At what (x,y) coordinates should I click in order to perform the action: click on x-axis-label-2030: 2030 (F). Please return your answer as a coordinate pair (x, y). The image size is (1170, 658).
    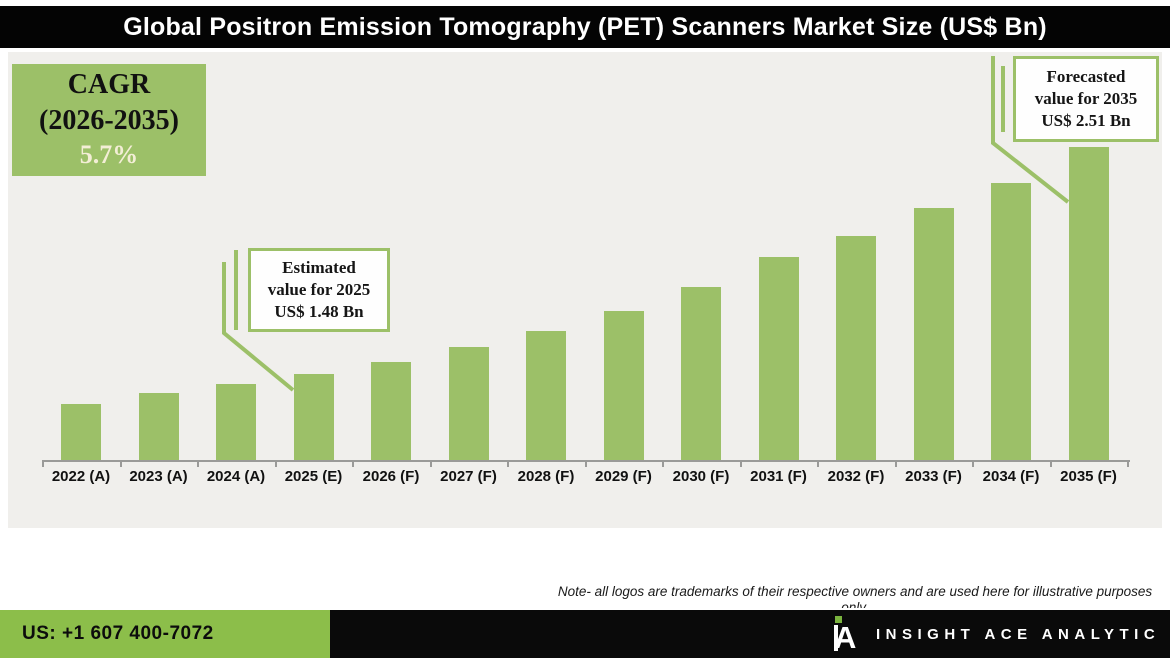
    Looking at the image, I should click on (701, 476).